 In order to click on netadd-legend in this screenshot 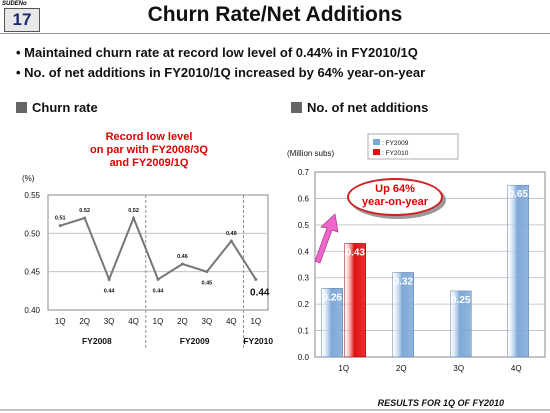, I will do `click(413, 146)`.